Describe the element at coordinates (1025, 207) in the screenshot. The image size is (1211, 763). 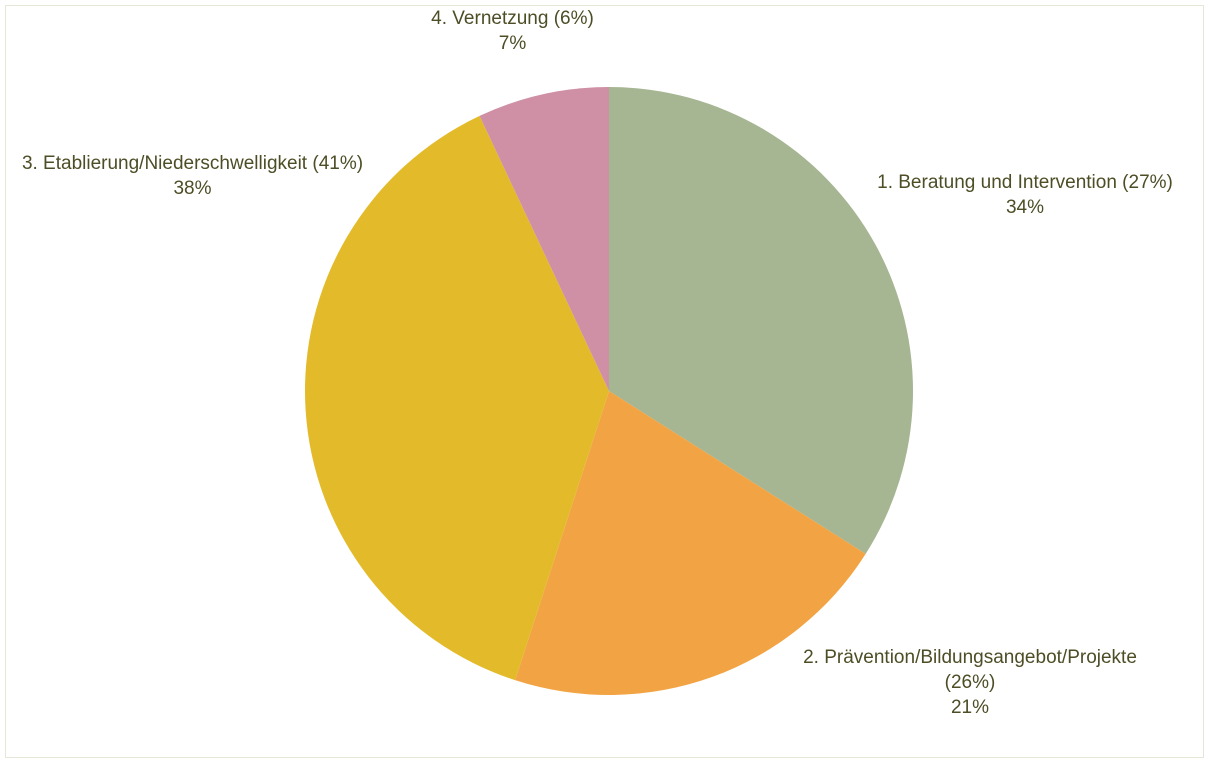
I see `value-label: 34%` at that location.